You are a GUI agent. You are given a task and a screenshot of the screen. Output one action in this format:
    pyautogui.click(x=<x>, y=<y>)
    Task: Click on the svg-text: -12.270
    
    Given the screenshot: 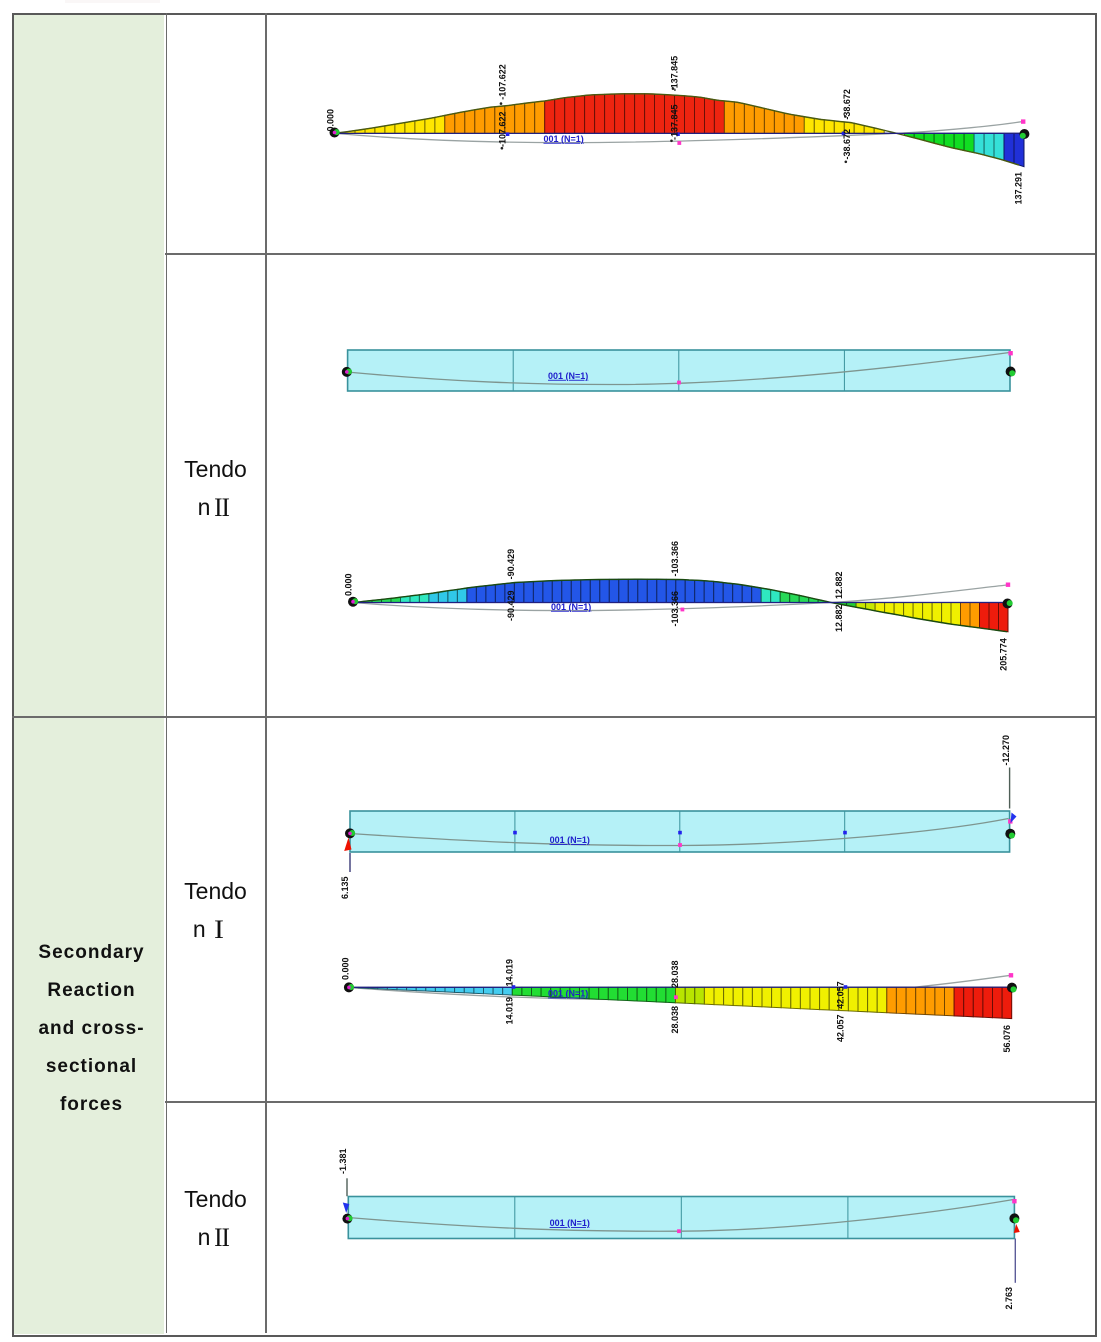 What is the action you would take?
    pyautogui.click(x=1006, y=750)
    